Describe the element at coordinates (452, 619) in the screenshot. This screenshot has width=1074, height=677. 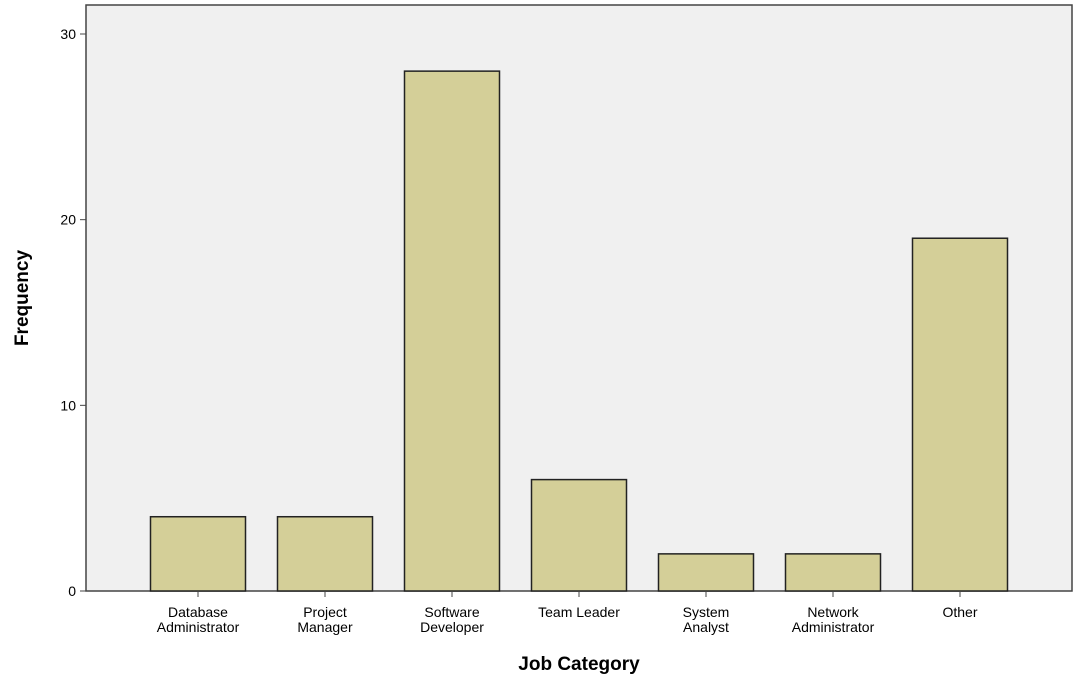
I see `x-tick-label: Software Developer` at that location.